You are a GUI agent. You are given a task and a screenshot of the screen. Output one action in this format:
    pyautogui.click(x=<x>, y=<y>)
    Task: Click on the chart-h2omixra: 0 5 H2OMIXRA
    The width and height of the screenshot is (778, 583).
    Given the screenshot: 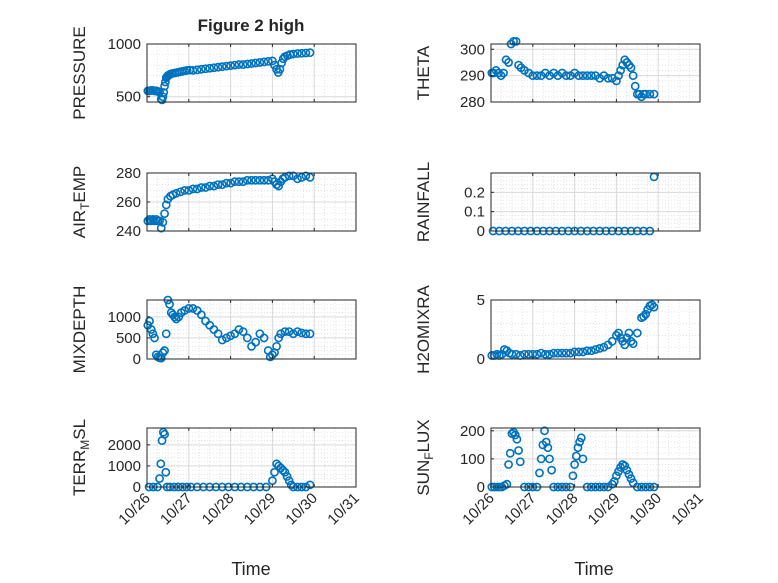 What is the action you would take?
    pyautogui.click(x=557, y=329)
    